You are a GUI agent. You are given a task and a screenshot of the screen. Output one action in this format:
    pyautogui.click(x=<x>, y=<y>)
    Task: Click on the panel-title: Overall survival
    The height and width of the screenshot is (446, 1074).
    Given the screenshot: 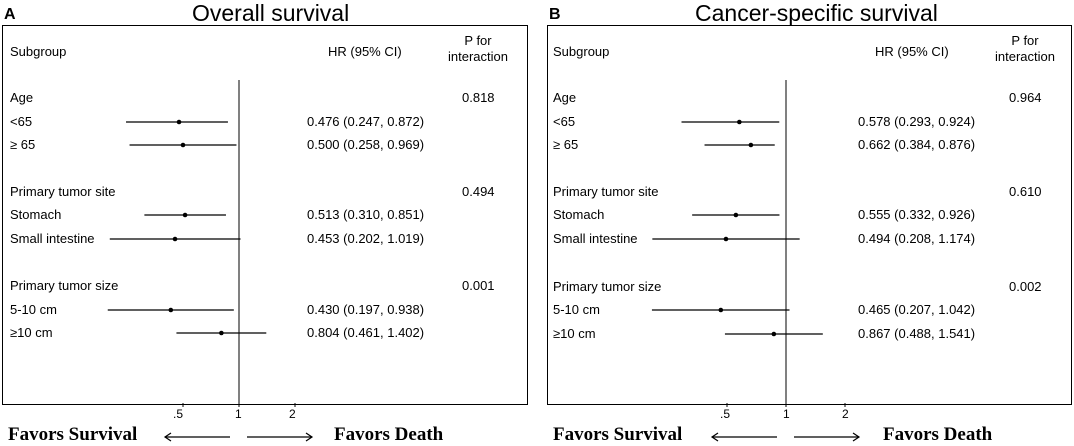 What is the action you would take?
    pyautogui.click(x=271, y=13)
    